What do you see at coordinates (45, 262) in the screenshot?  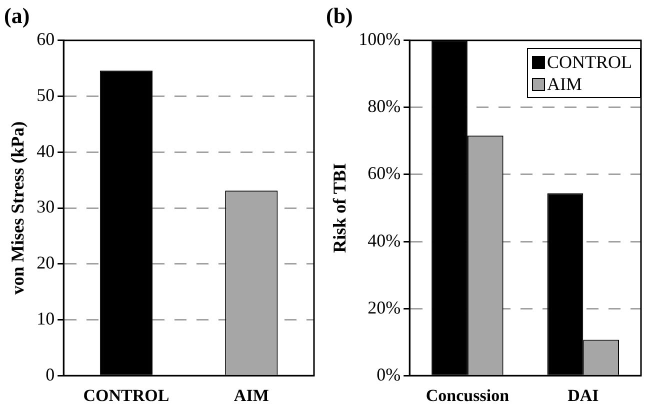 I see `y-tick-label: 20` at bounding box center [45, 262].